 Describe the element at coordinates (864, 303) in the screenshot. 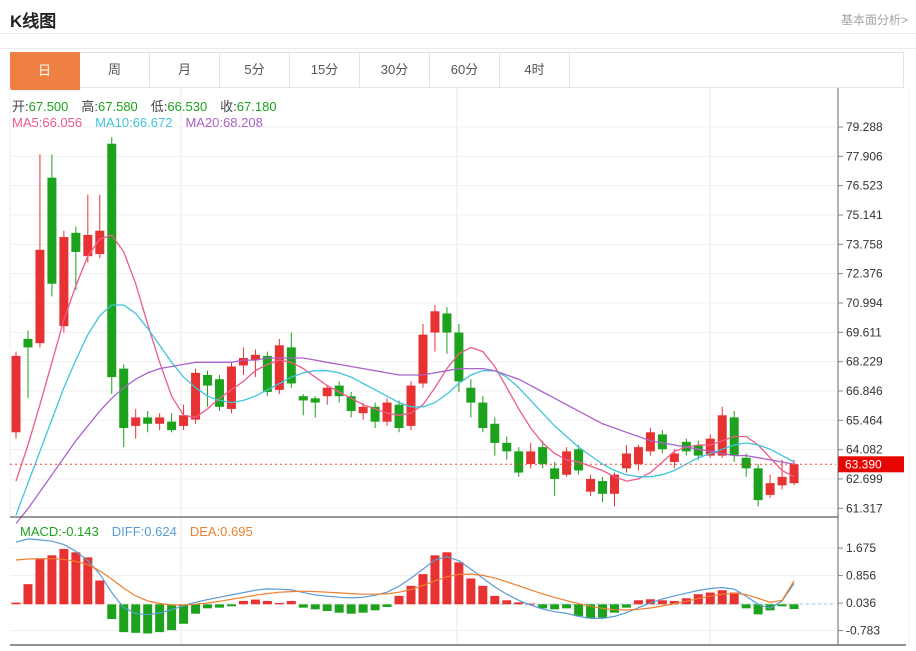

I see `price-axis-label: 70.994` at that location.